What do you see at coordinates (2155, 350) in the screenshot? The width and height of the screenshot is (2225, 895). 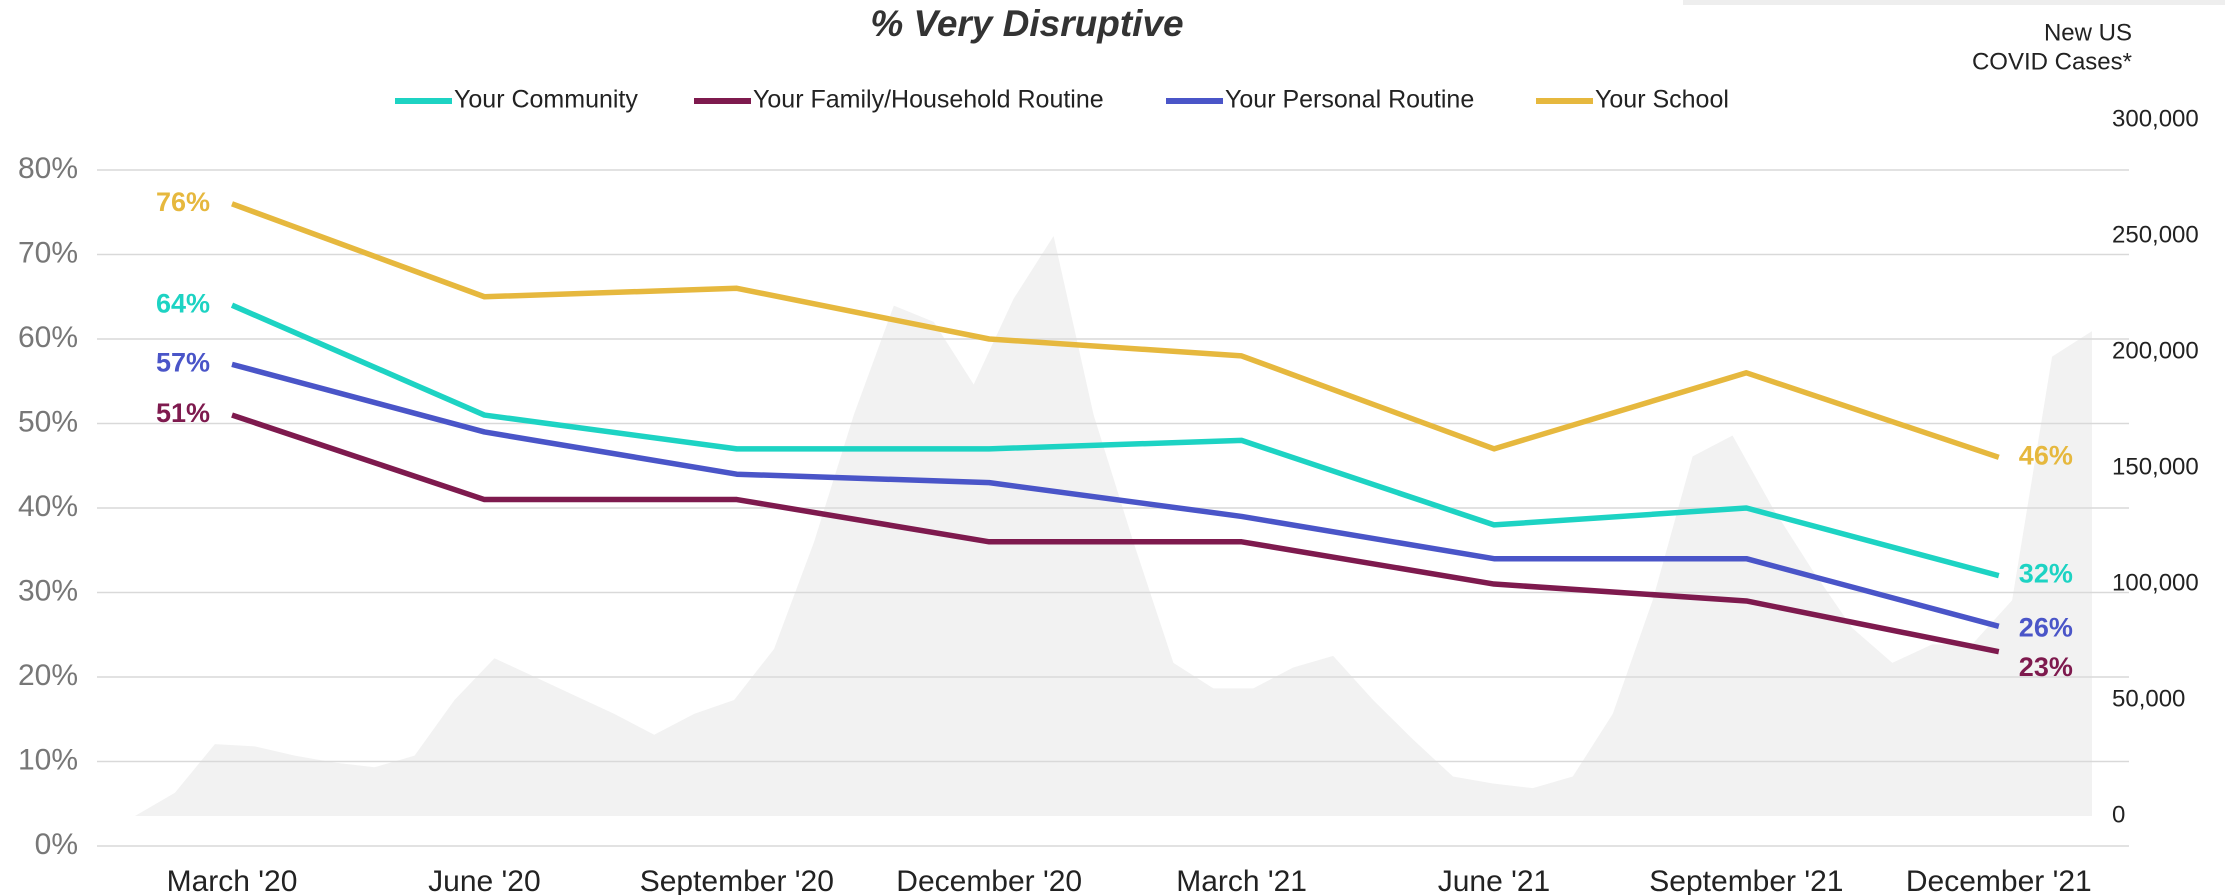 I see `y2-tick-label: 200,000` at bounding box center [2155, 350].